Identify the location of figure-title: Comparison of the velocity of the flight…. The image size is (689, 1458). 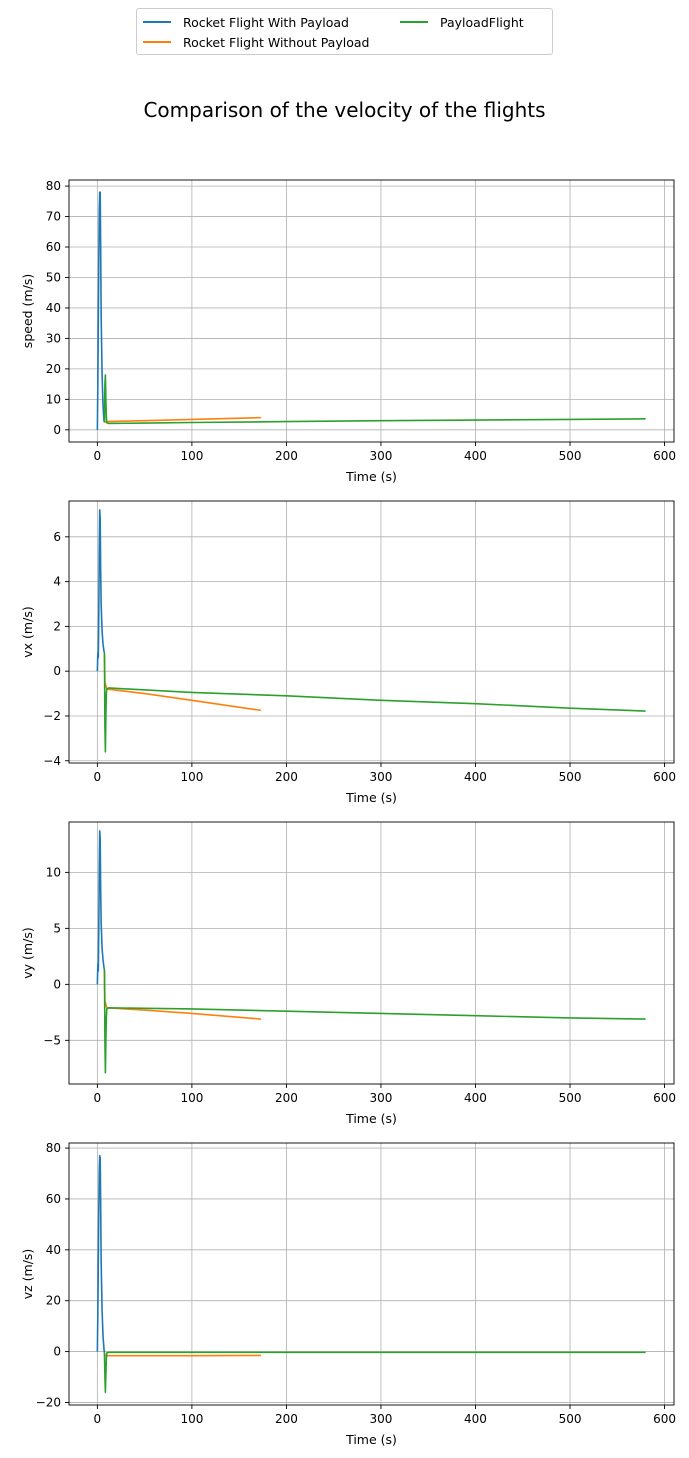
(344, 110).